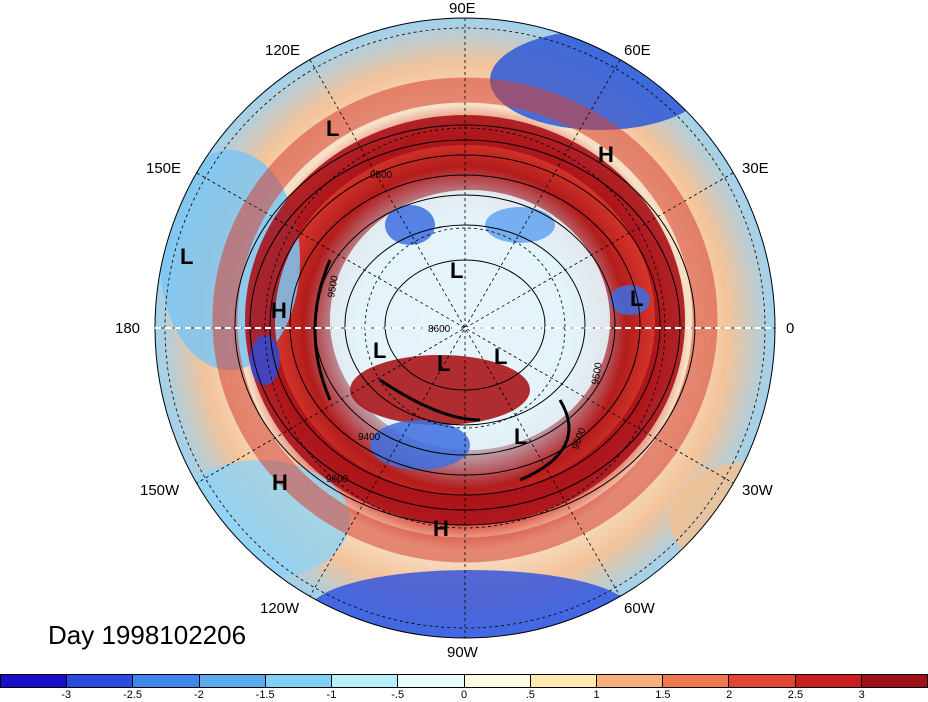  I want to click on longitude-label-60w: 60W, so click(639, 608).